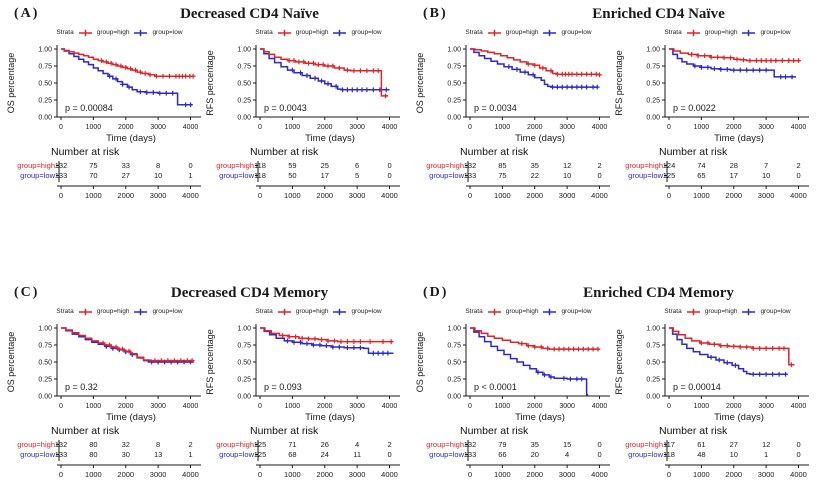 This screenshot has height=491, width=818. What do you see at coordinates (535, 165) in the screenshot?
I see `svg-text: 35` at bounding box center [535, 165].